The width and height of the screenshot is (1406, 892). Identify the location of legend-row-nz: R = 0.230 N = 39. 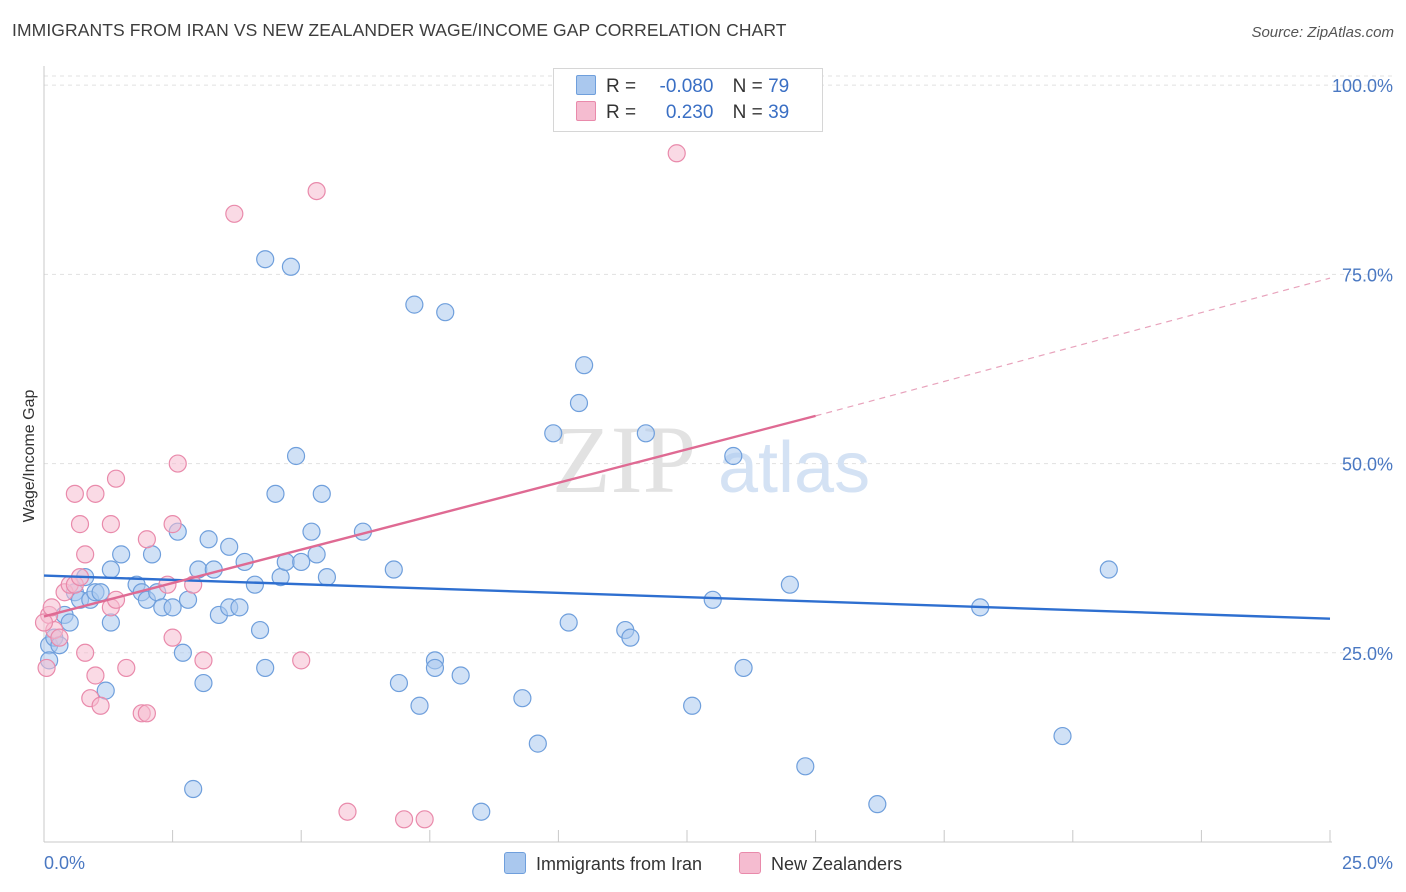
(682, 113).